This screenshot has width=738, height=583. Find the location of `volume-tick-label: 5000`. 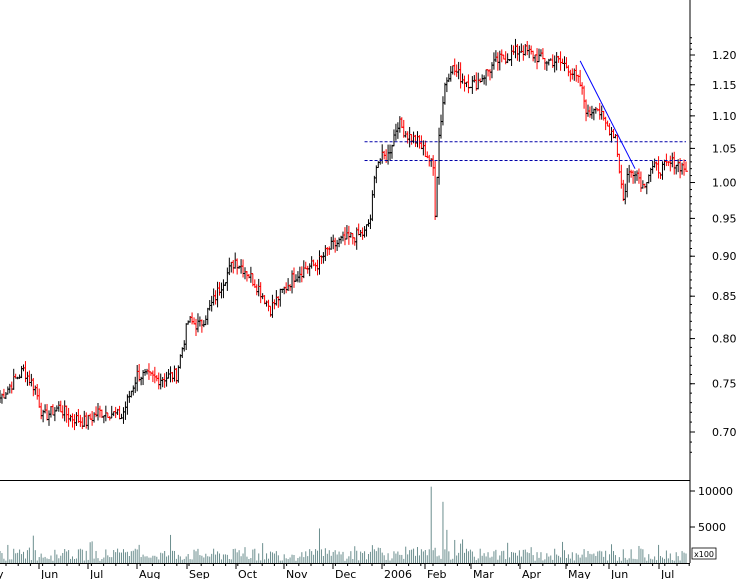

volume-tick-label: 5000 is located at coordinates (712, 527).